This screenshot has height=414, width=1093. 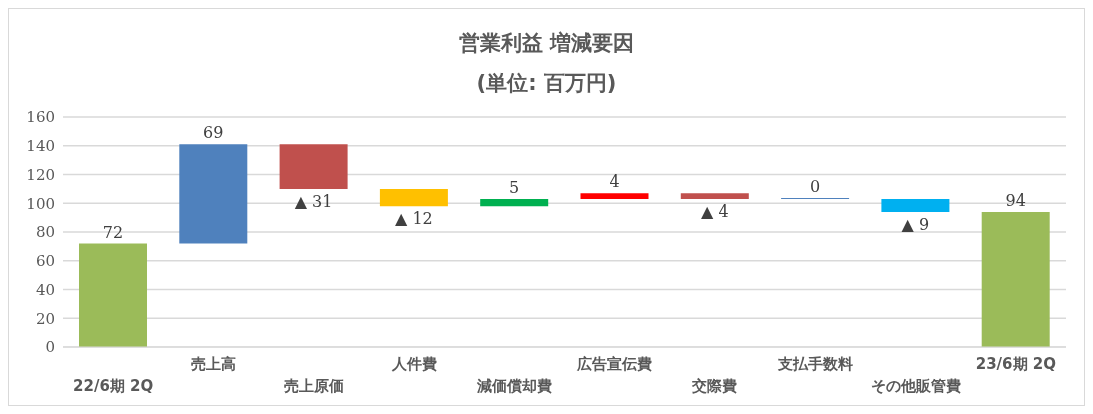 What do you see at coordinates (213, 133) in the screenshot?
I see `data-label: 69` at bounding box center [213, 133].